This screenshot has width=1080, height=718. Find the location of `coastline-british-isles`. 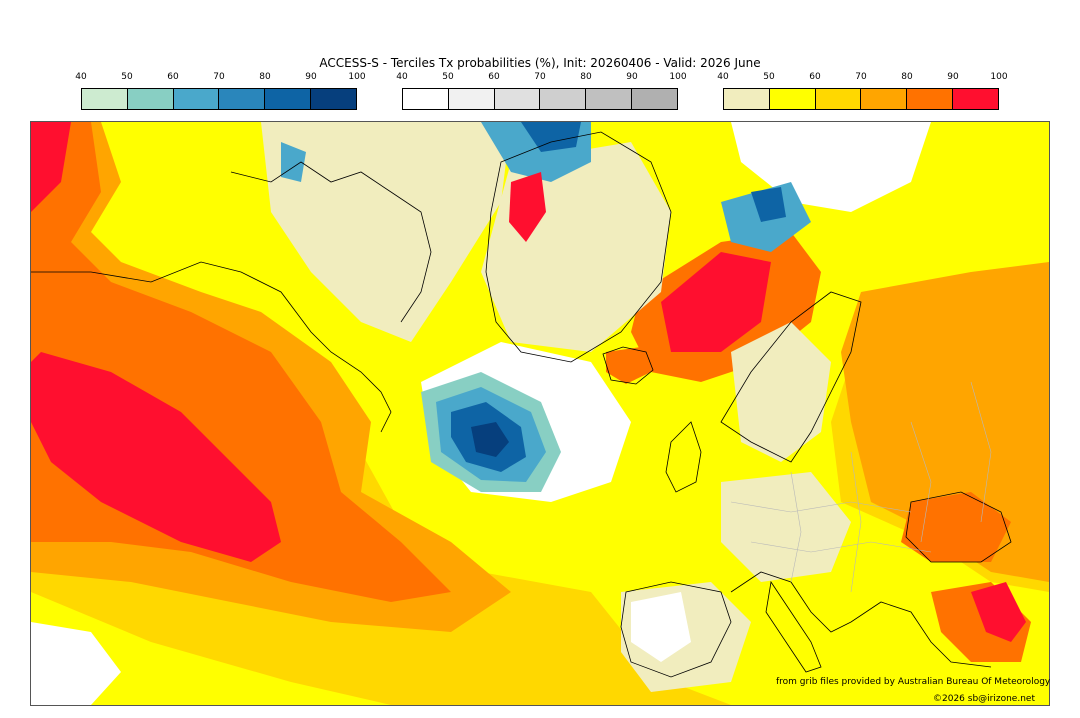

coastline-british-isles is located at coordinates (683, 457).